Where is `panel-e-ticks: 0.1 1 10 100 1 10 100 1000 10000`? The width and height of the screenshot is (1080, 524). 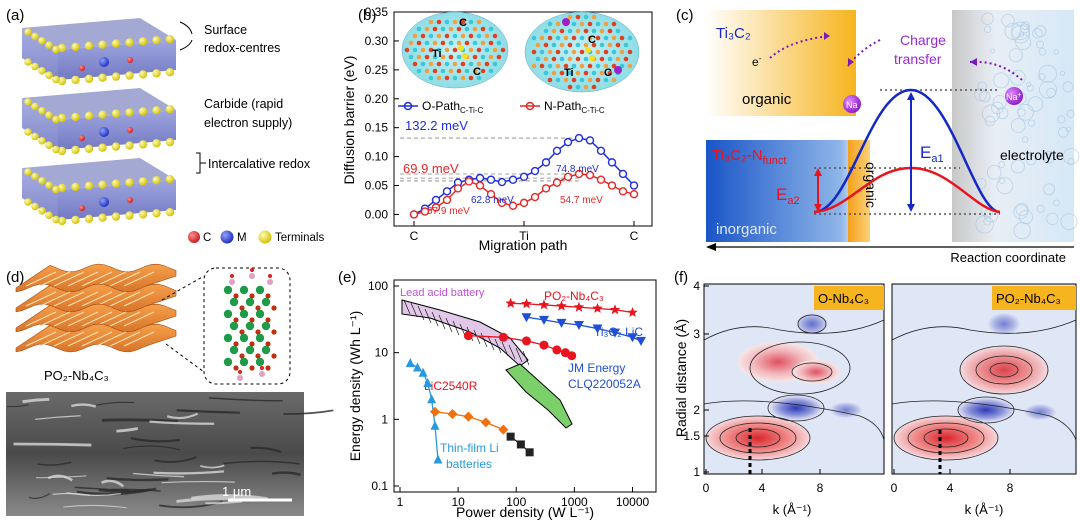
panel-e-ticks: 0.1 1 10 100 1 10 100 1000 10000 is located at coordinates (509, 394).